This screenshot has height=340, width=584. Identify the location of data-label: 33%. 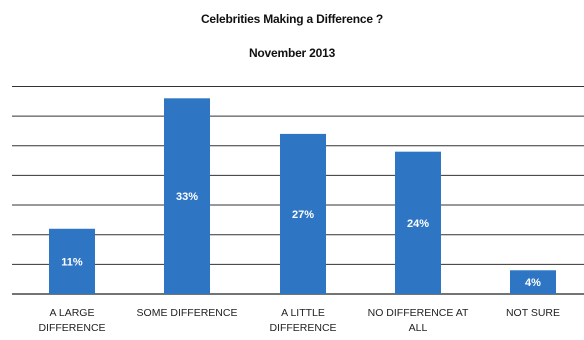
(187, 197).